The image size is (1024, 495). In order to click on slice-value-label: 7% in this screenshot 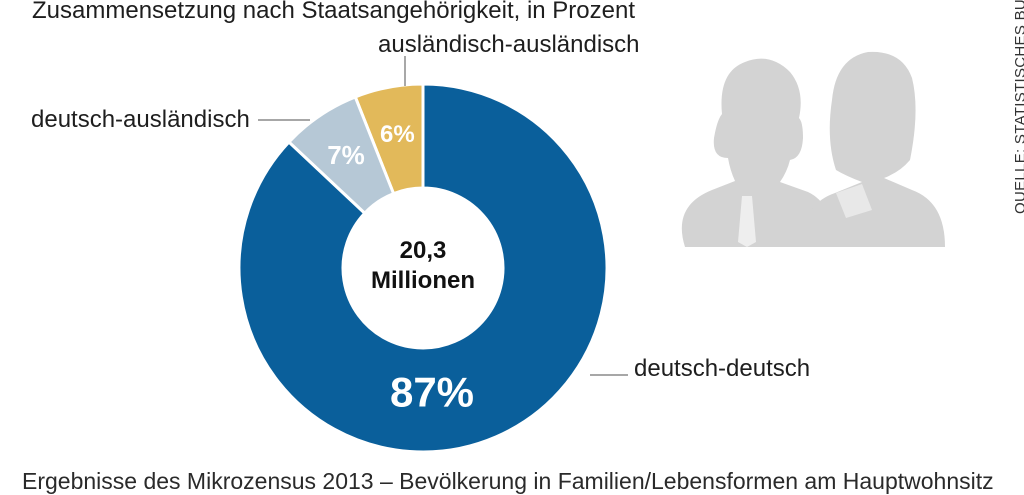, I will do `click(346, 155)`.